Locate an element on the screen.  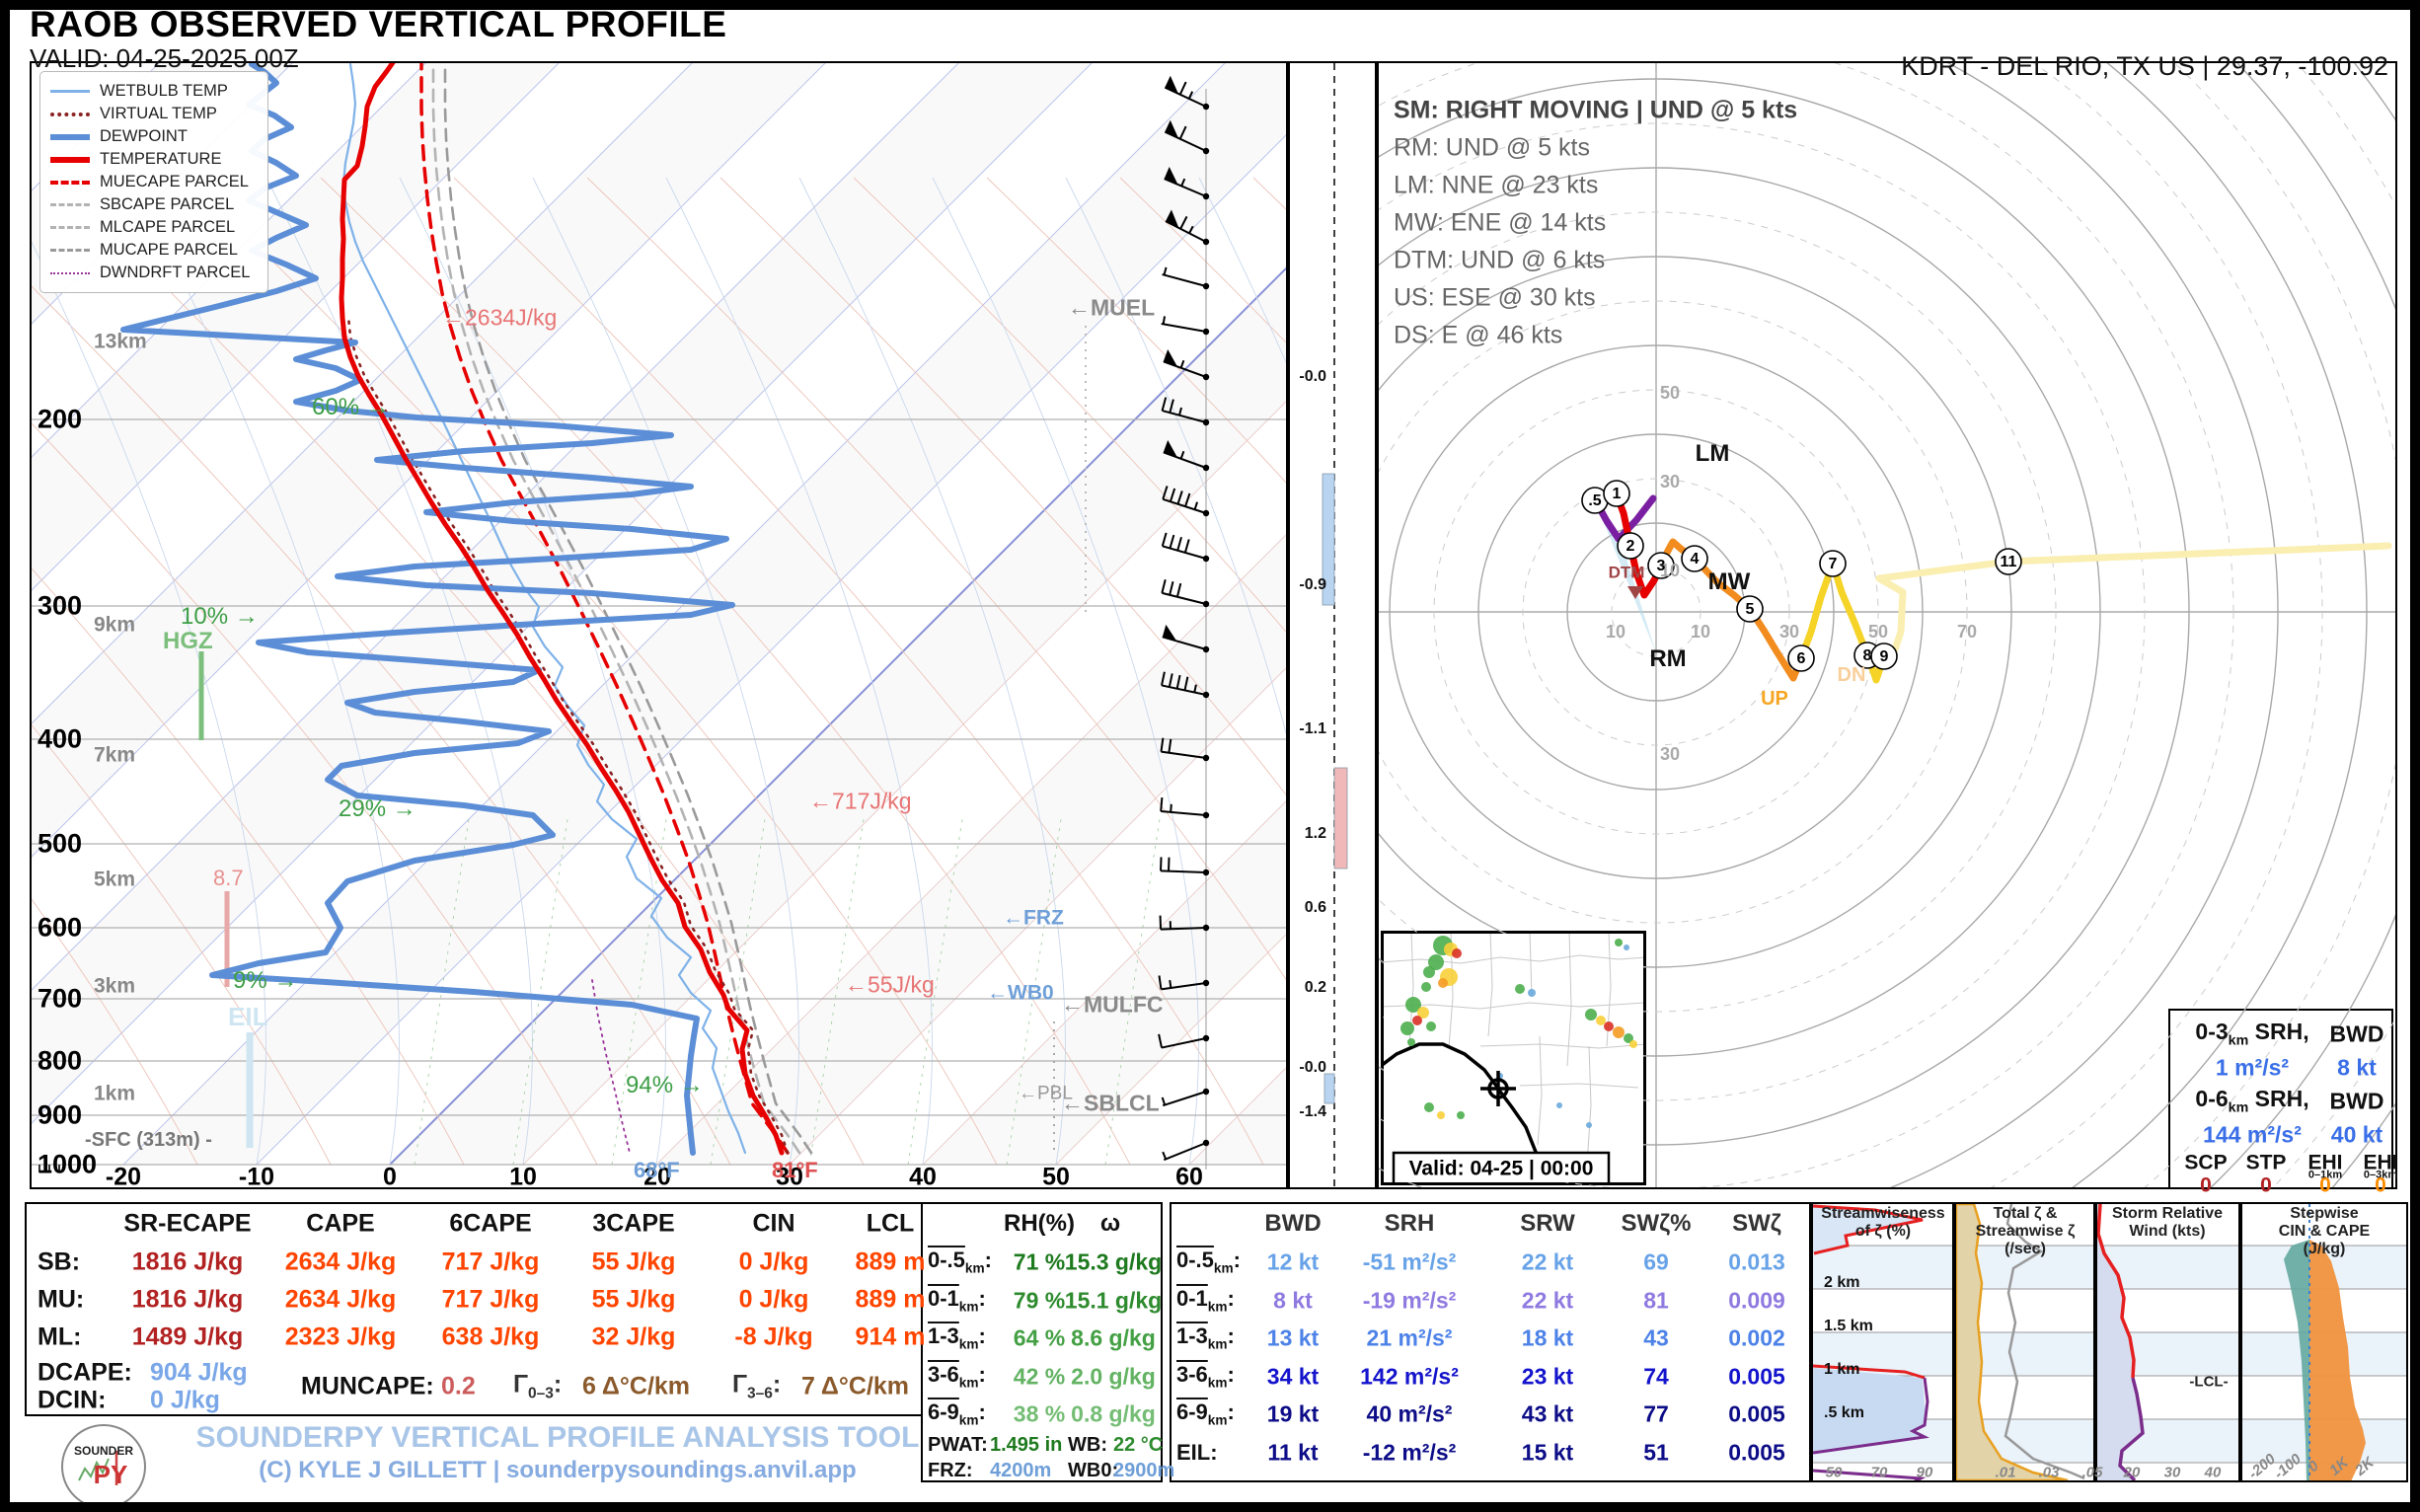
hodo-label-dtm: DTM is located at coordinates (1626, 572).